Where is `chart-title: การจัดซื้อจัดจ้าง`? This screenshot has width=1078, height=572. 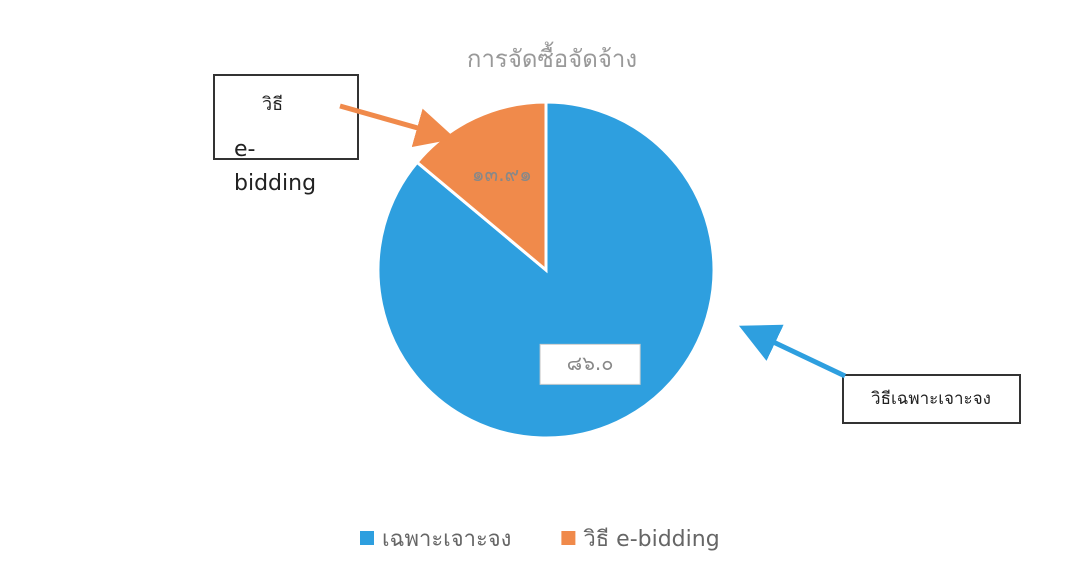
chart-title: การจัดซื้อจัดจ้าง is located at coordinates (552, 57).